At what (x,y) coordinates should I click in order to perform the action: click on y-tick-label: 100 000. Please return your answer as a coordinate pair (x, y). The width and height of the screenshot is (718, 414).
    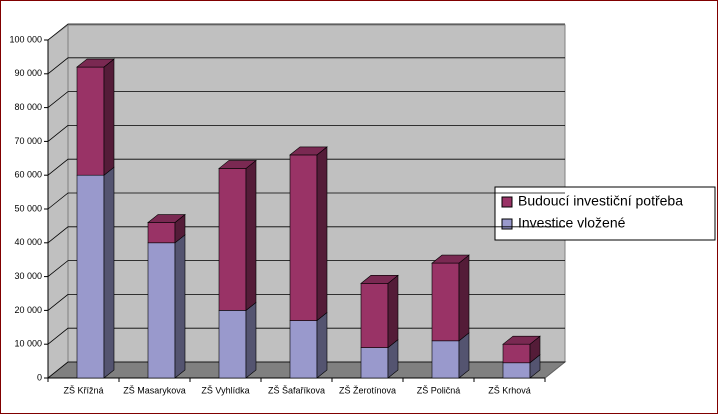
    Looking at the image, I should click on (25, 39).